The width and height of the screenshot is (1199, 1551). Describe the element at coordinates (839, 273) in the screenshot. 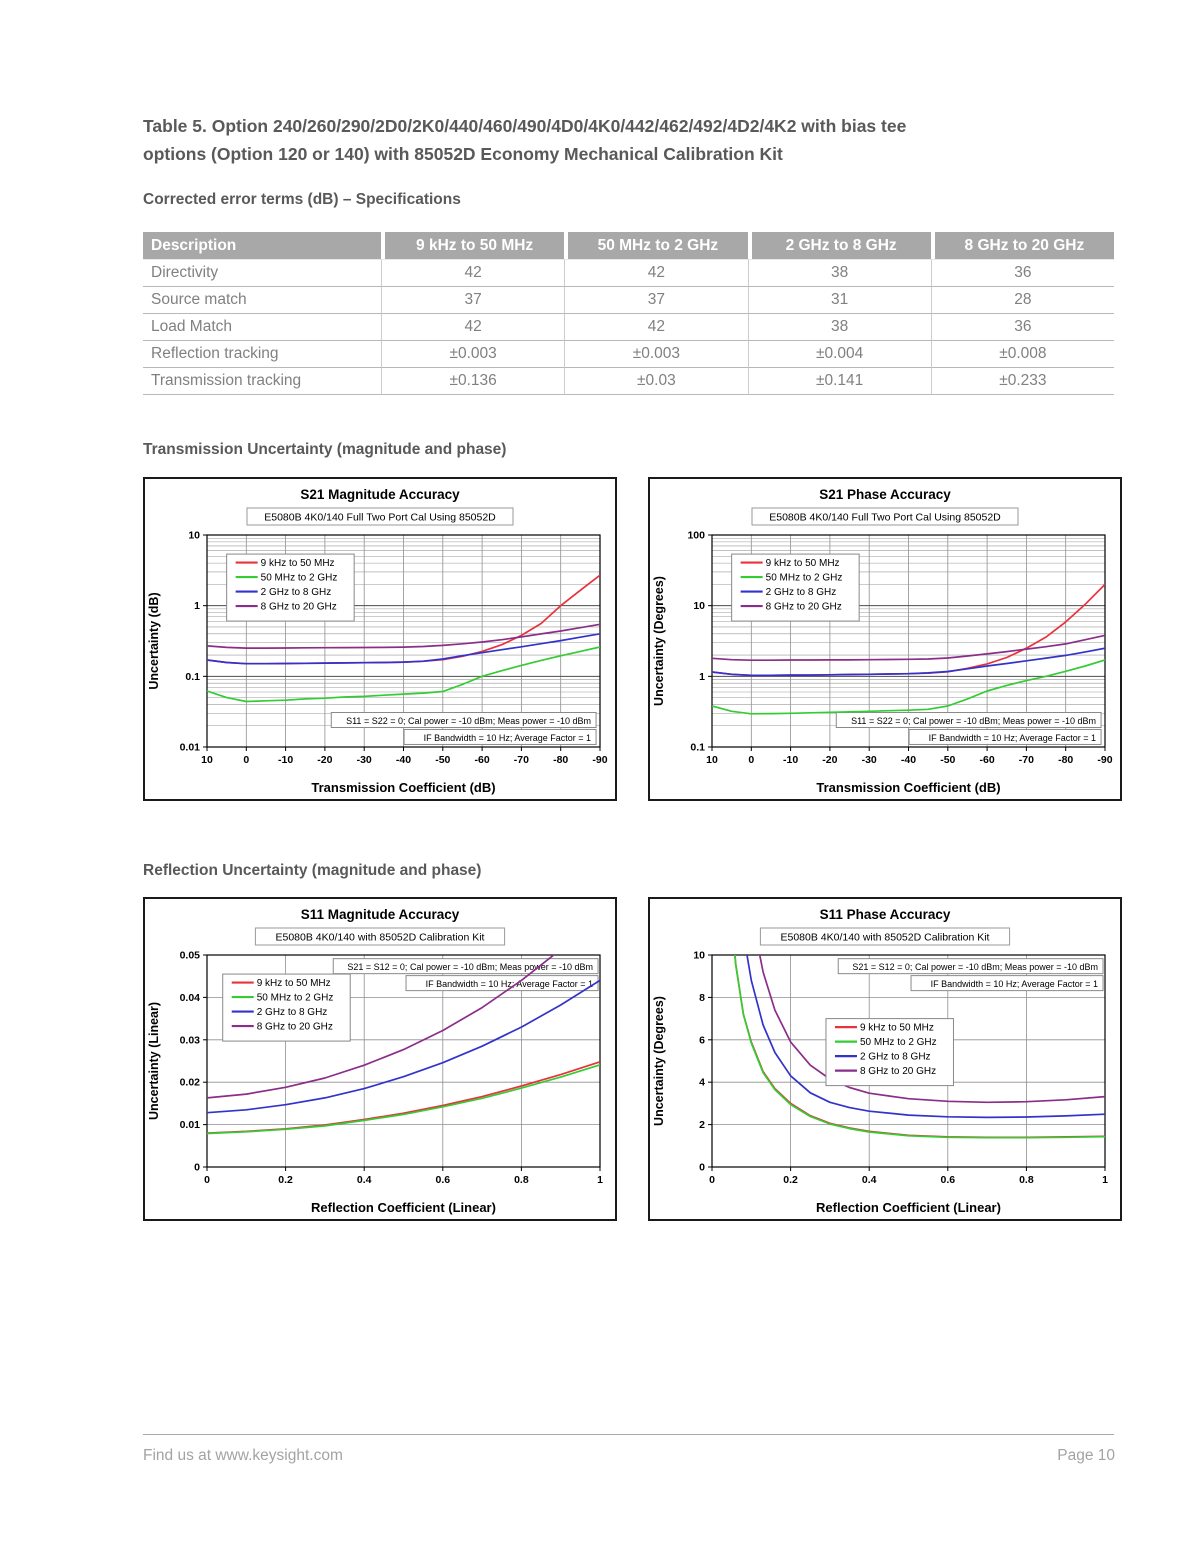

I see `value-cell: 38` at that location.